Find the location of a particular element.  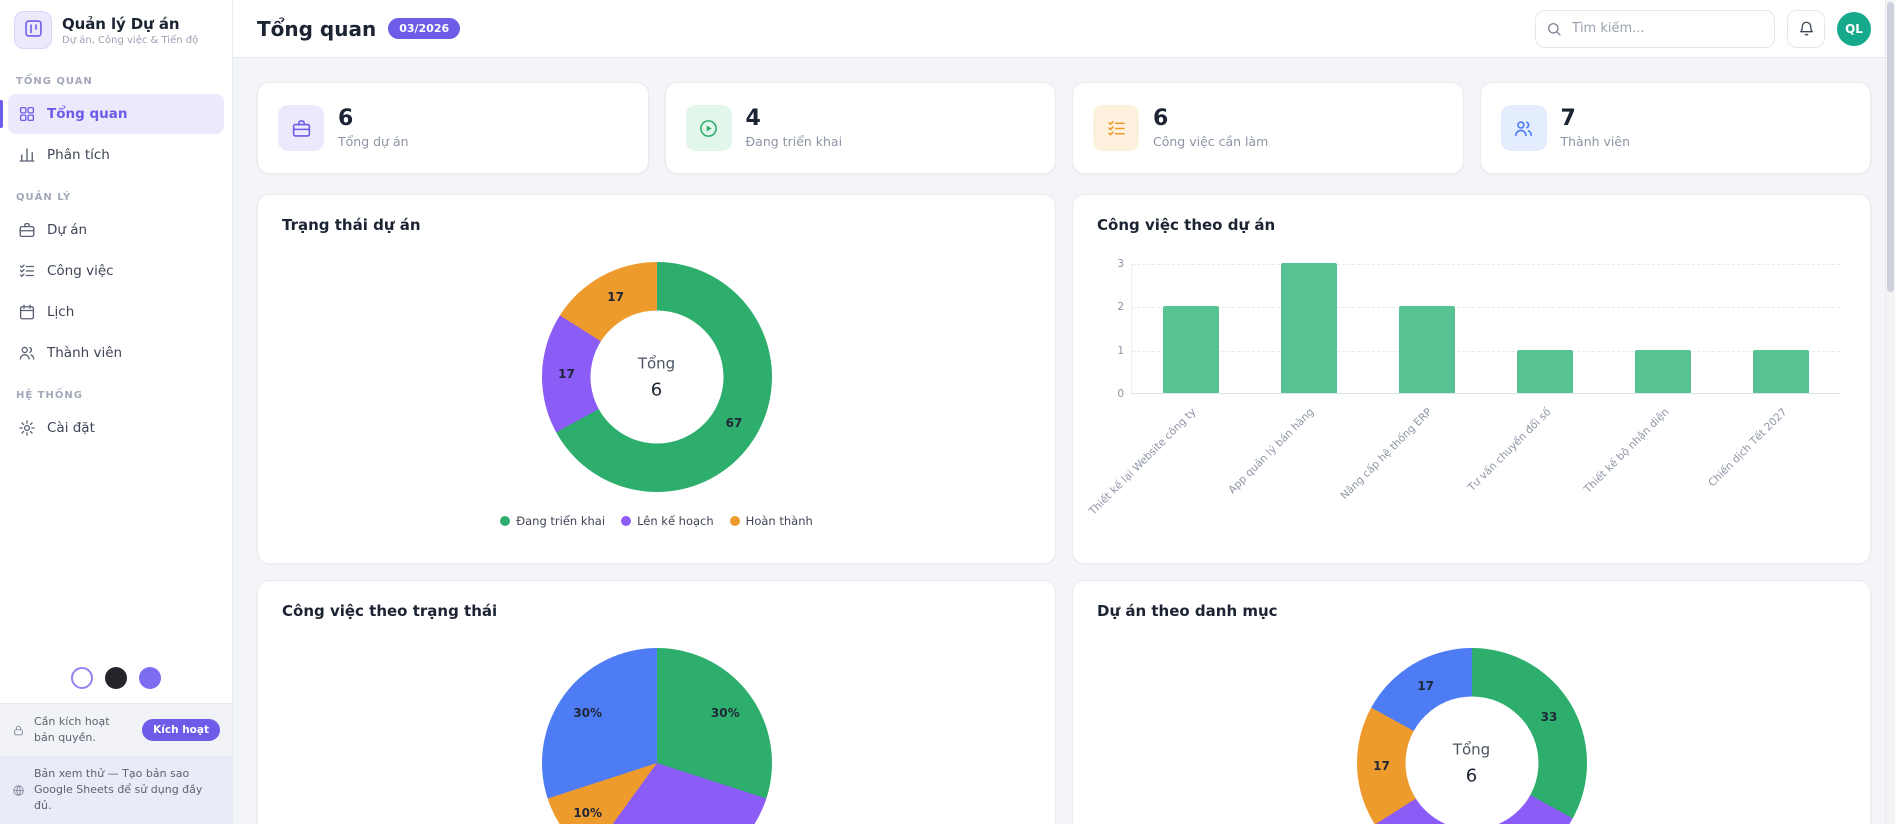

notifications-button is located at coordinates (1806, 28).